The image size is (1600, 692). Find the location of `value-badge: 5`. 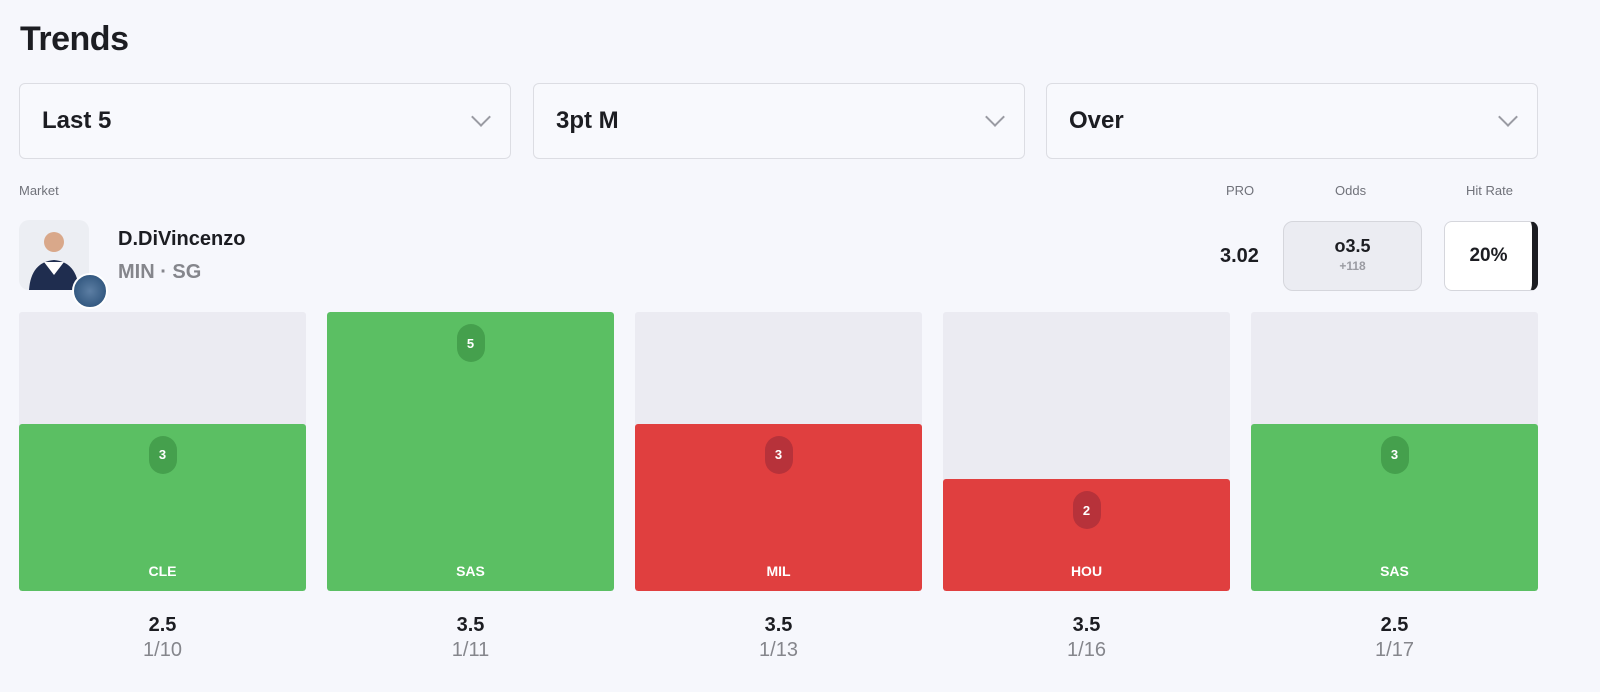

value-badge: 5 is located at coordinates (470, 343).